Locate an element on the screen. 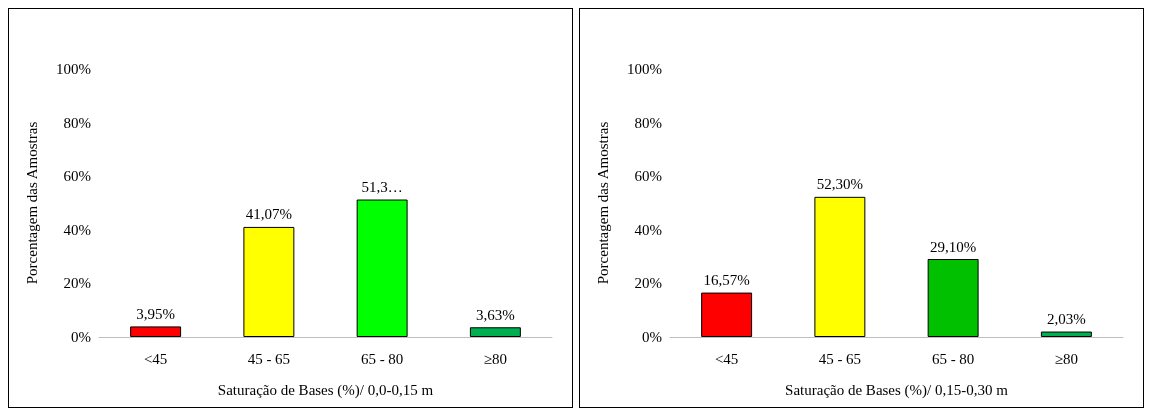 The width and height of the screenshot is (1154, 412). data-label: 2,03% is located at coordinates (1066, 319).